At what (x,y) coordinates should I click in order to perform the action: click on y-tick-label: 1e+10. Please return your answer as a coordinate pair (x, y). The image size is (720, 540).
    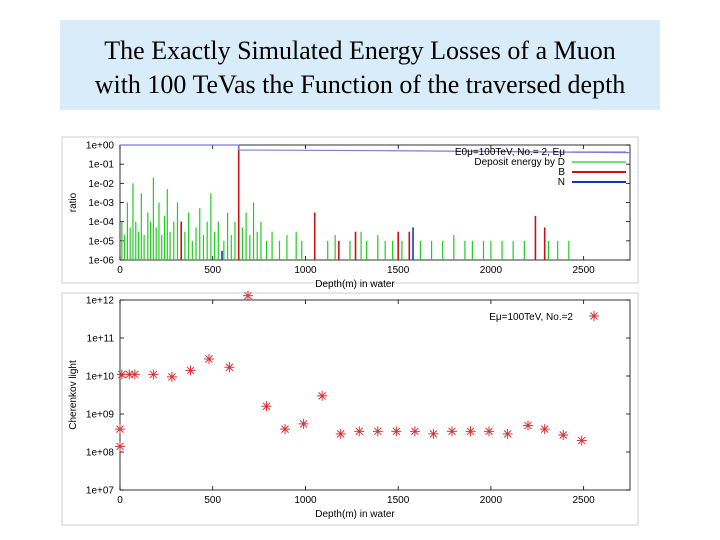
    Looking at the image, I should click on (100, 377).